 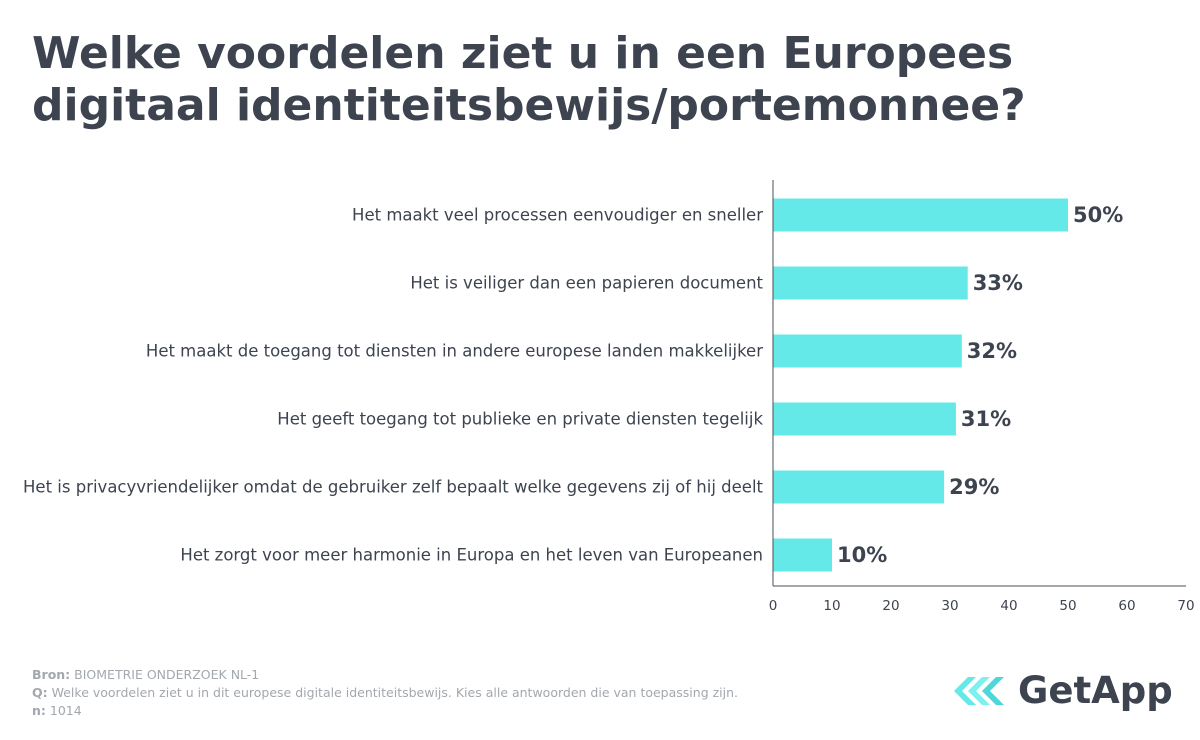 I want to click on x-tick-label: 60, so click(x=1126, y=606).